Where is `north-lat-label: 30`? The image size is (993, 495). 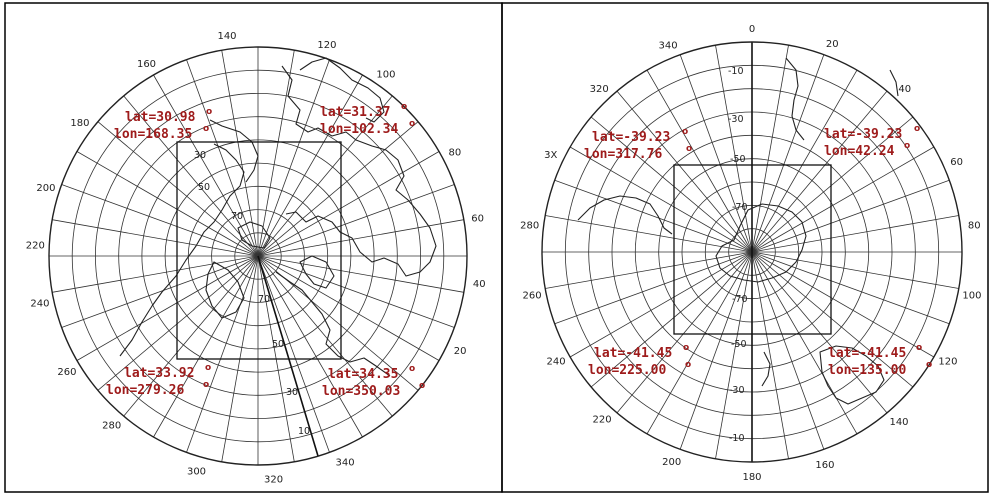 north-lat-label: 30 is located at coordinates (292, 392).